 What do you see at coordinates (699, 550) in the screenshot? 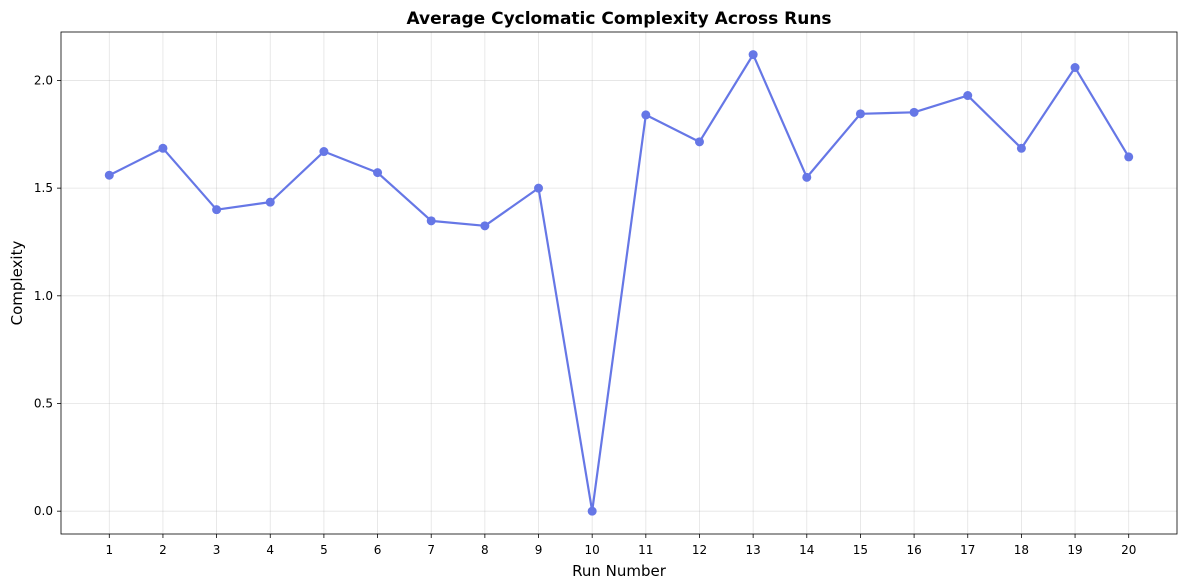
I see `x-tick-label: 12` at bounding box center [699, 550].